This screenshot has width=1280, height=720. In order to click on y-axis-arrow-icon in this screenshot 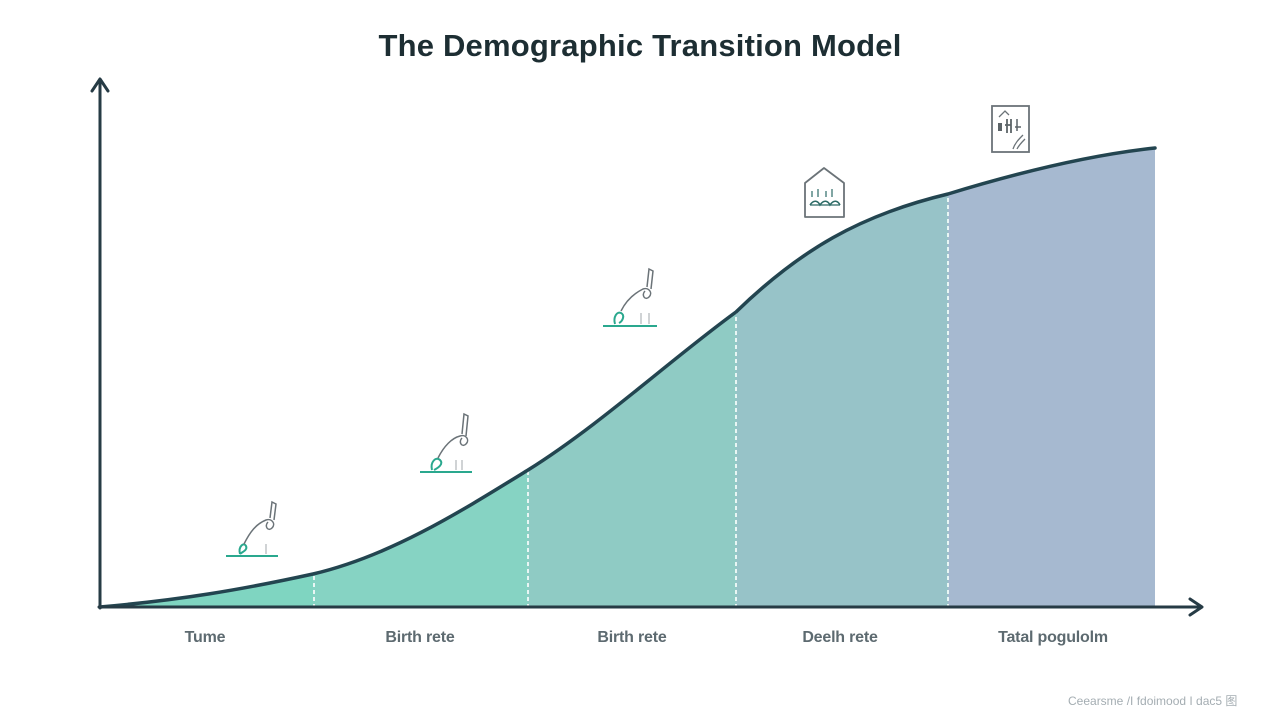, I will do `click(100, 85)`.